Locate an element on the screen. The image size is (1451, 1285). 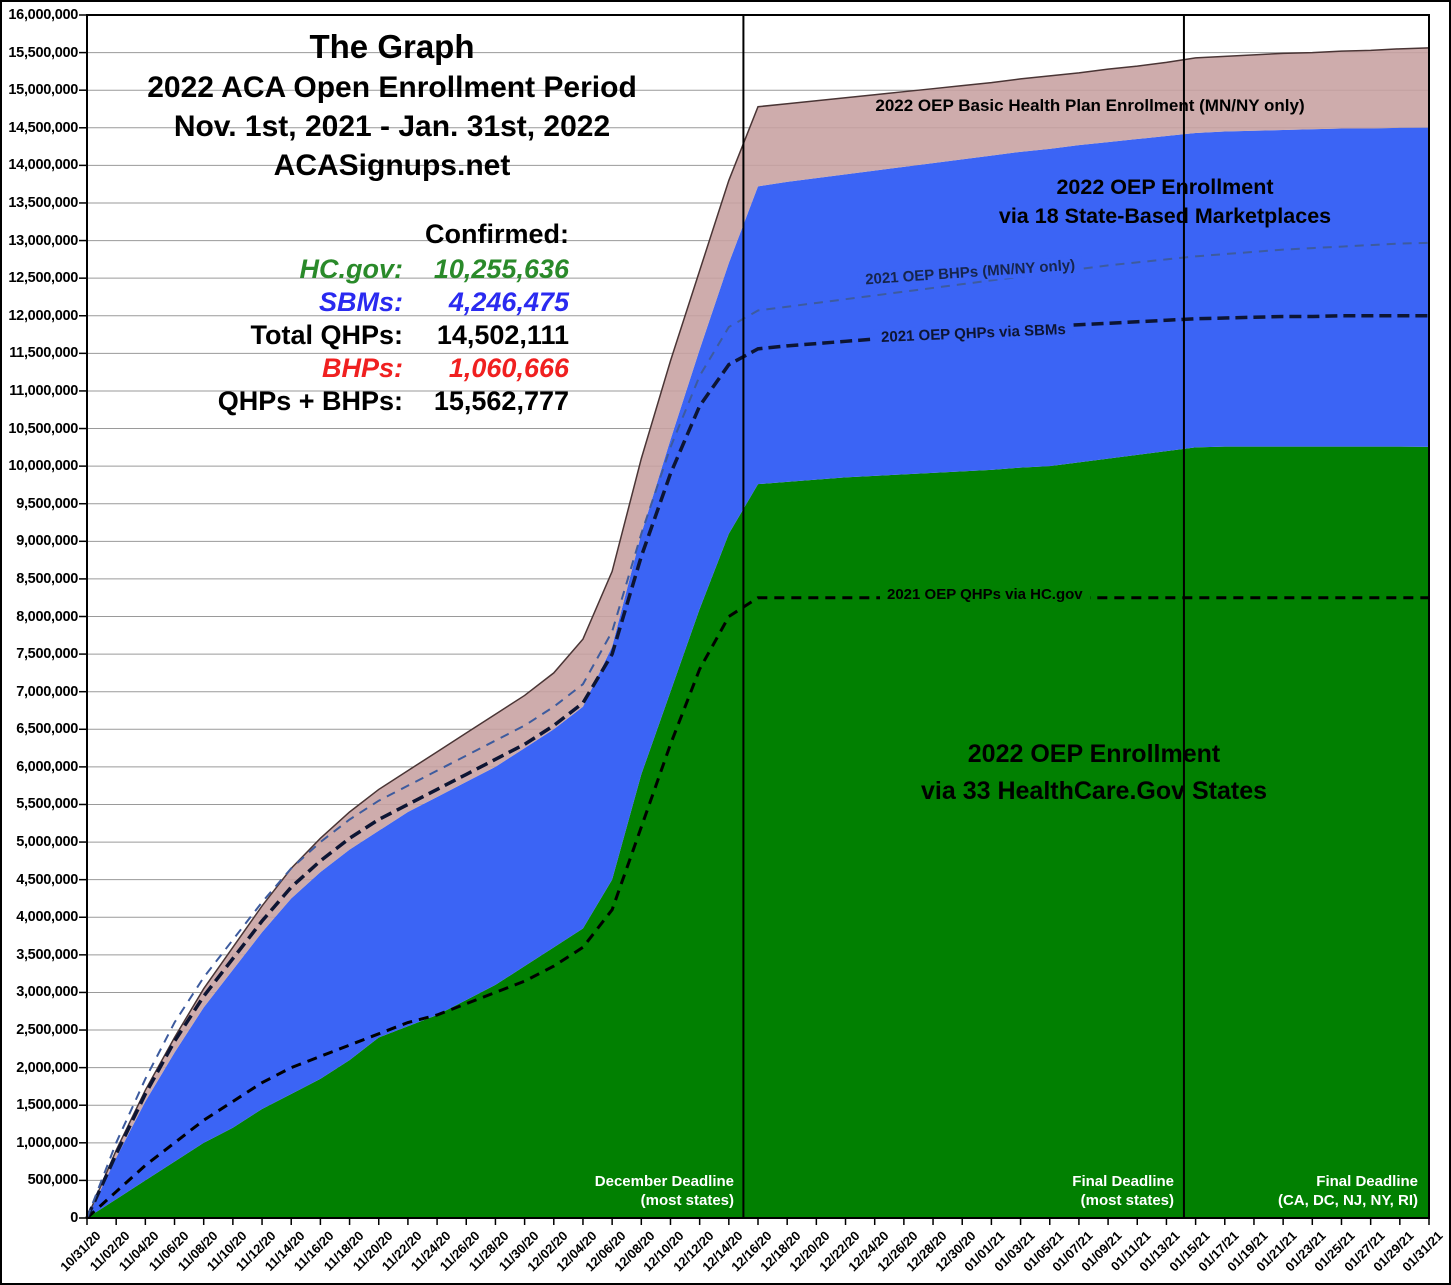
final-deadline-ca-label: Final Deadline (CA, DC, NJ, NY, RI) is located at coordinates (1348, 1191).